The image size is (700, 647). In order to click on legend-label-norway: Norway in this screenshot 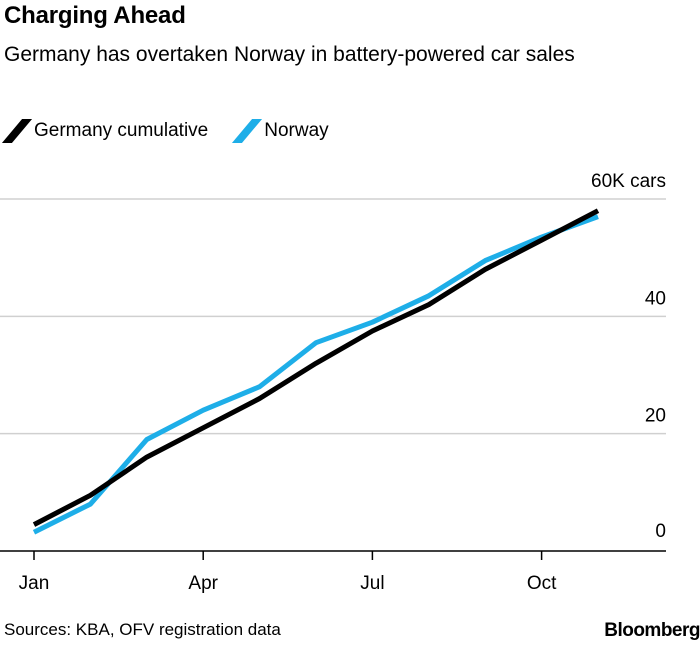, I will do `click(296, 130)`.